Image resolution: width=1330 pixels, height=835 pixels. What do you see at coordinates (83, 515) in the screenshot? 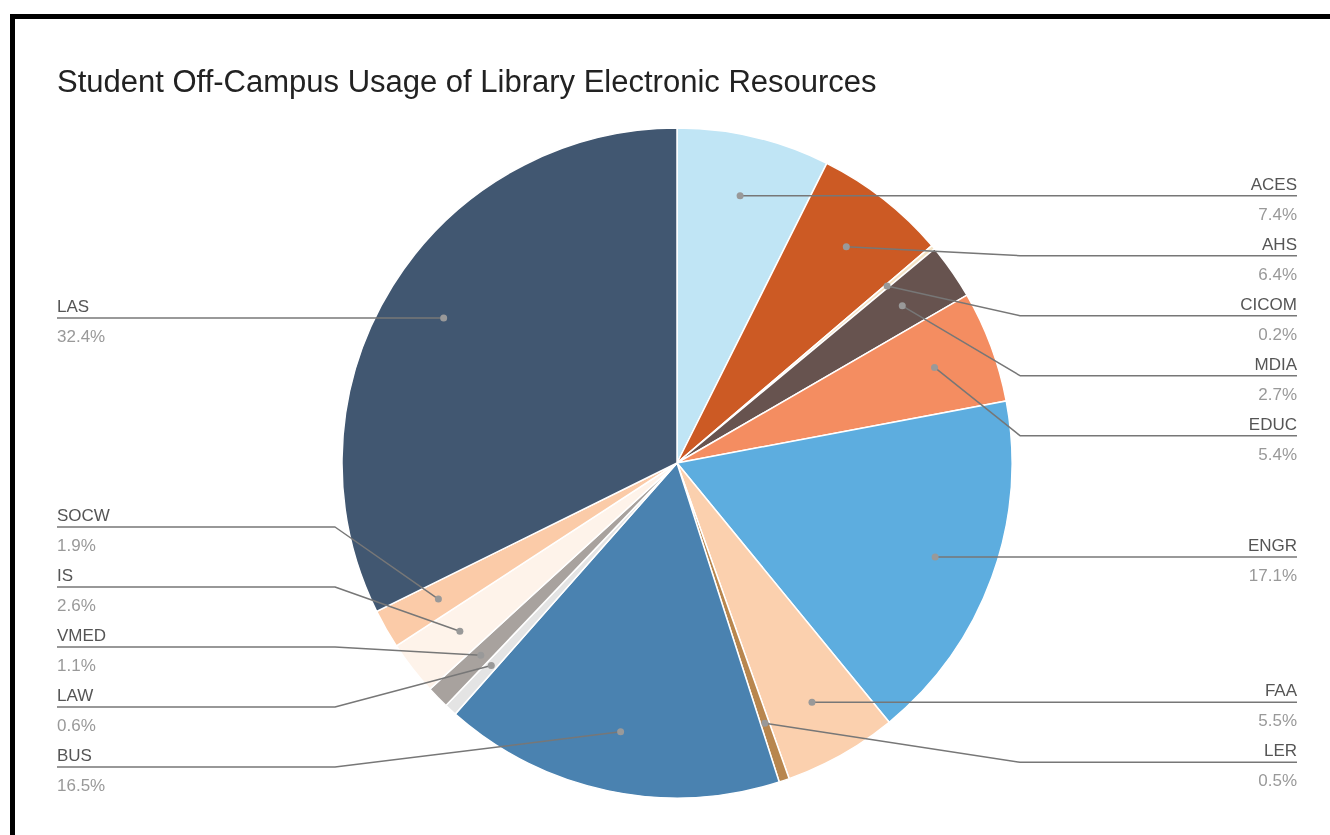
I see `slice-label: SOCW` at bounding box center [83, 515].